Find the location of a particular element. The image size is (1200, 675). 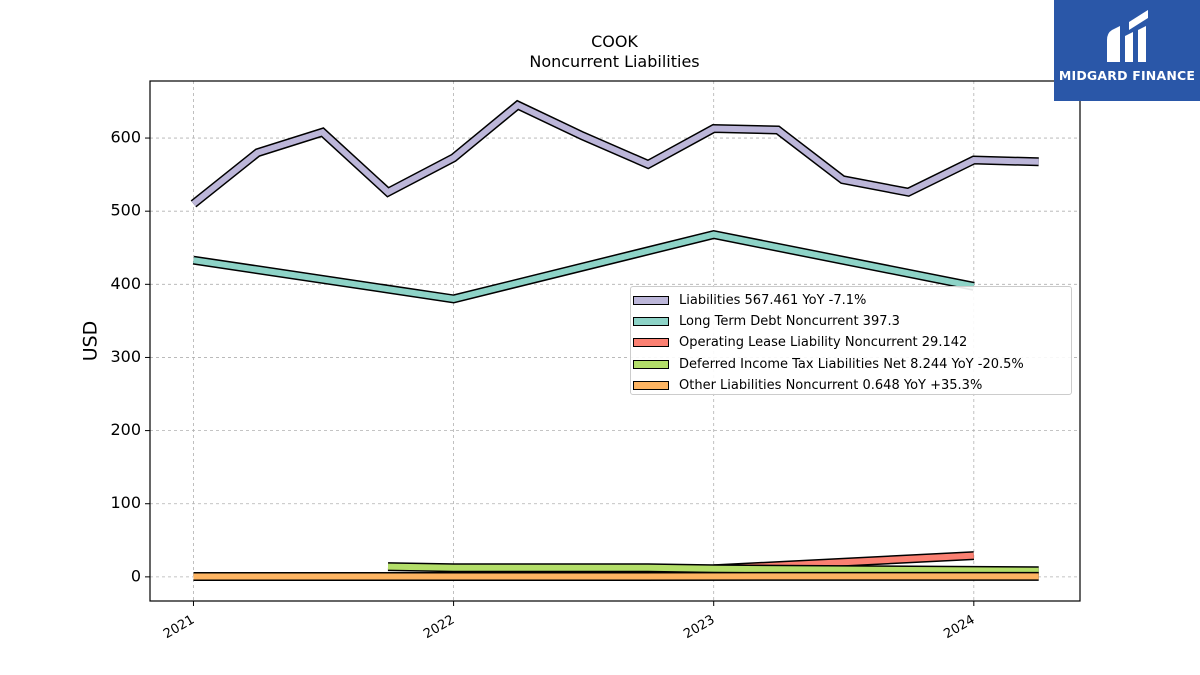

y-tick-label: 300 is located at coordinates (125, 356).